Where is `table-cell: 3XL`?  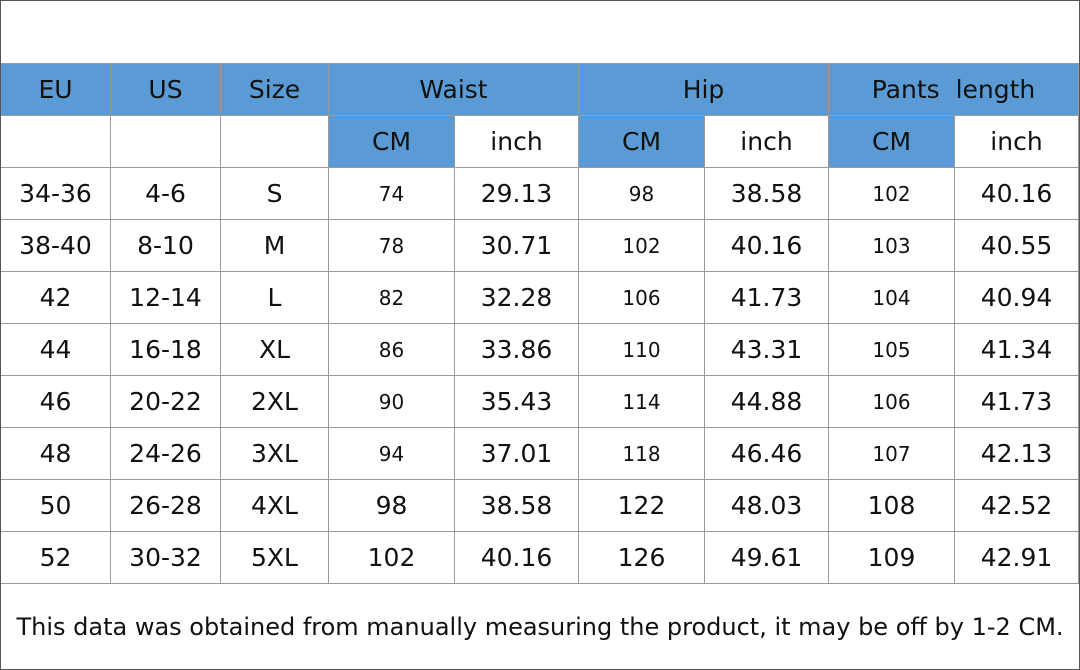 table-cell: 3XL is located at coordinates (275, 454).